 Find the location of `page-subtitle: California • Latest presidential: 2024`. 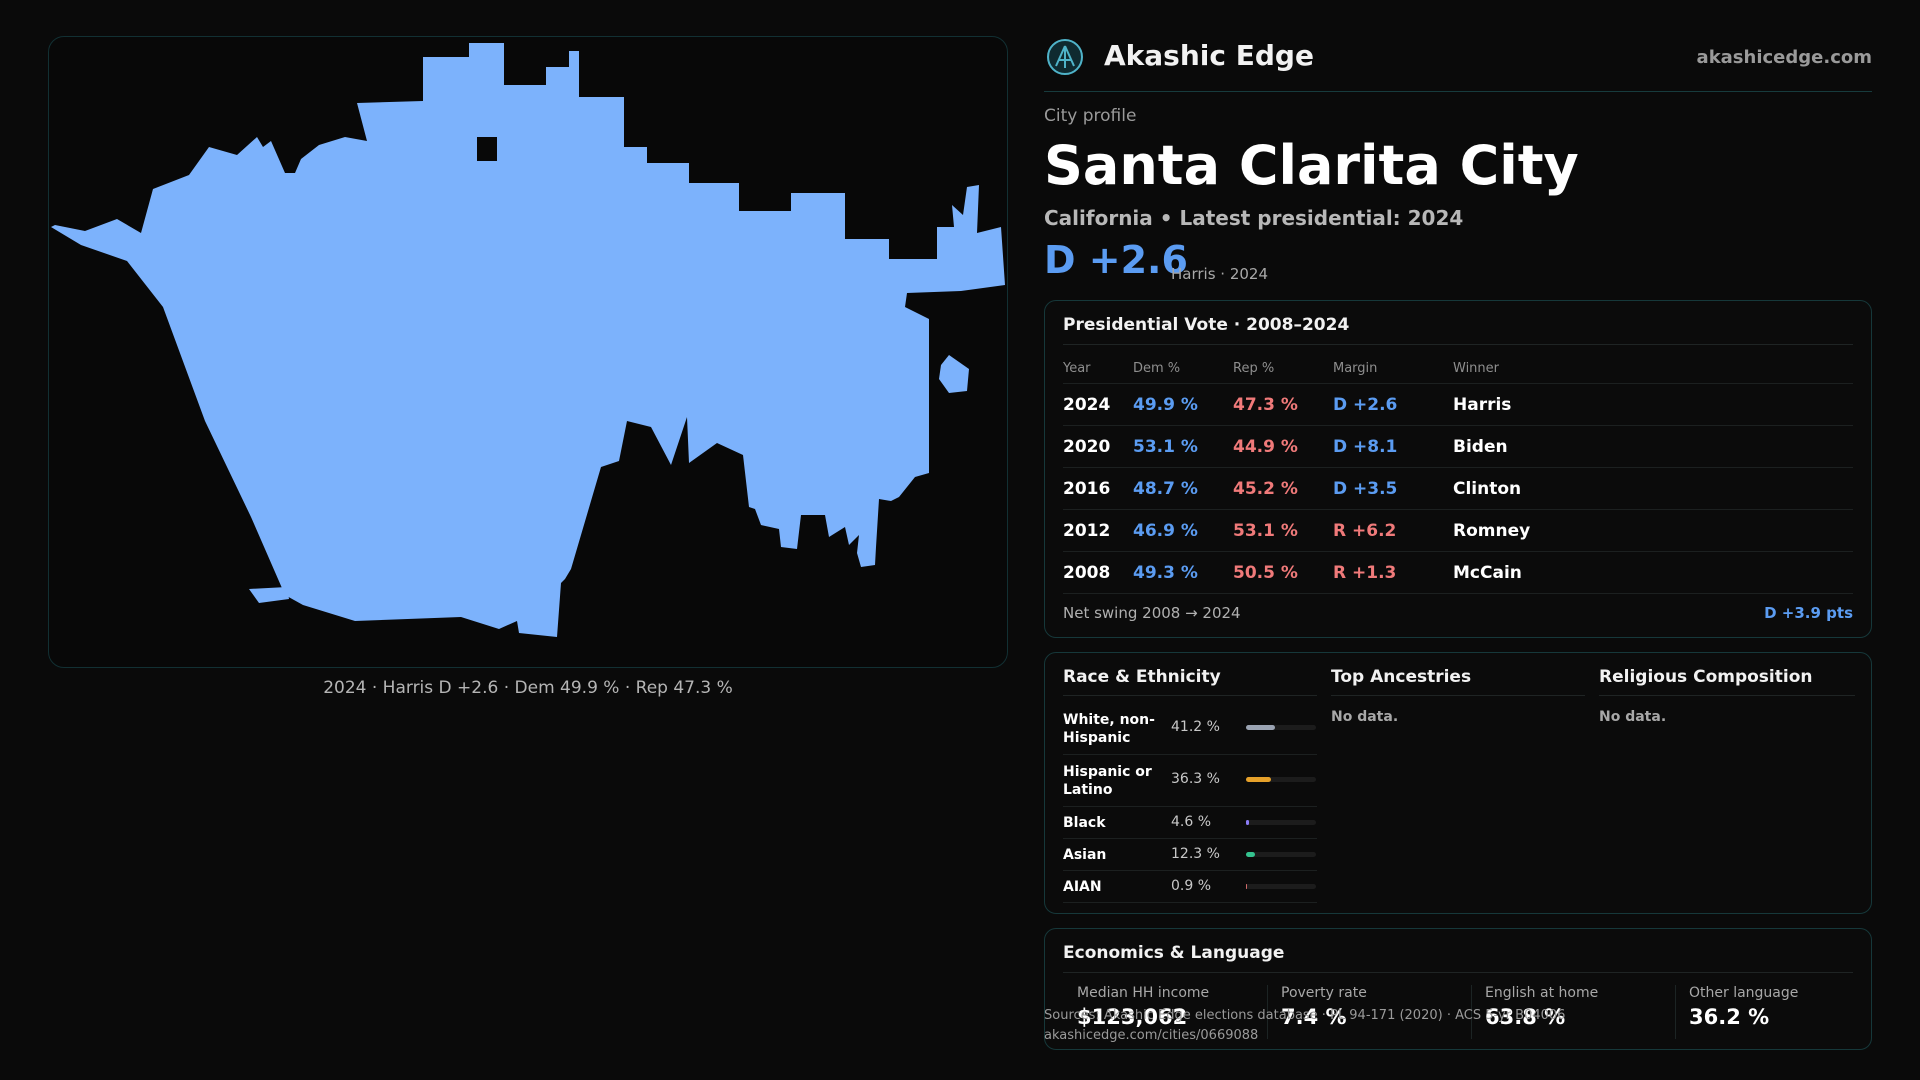

page-subtitle: California • Latest presidential: 2024 is located at coordinates (1254, 218).